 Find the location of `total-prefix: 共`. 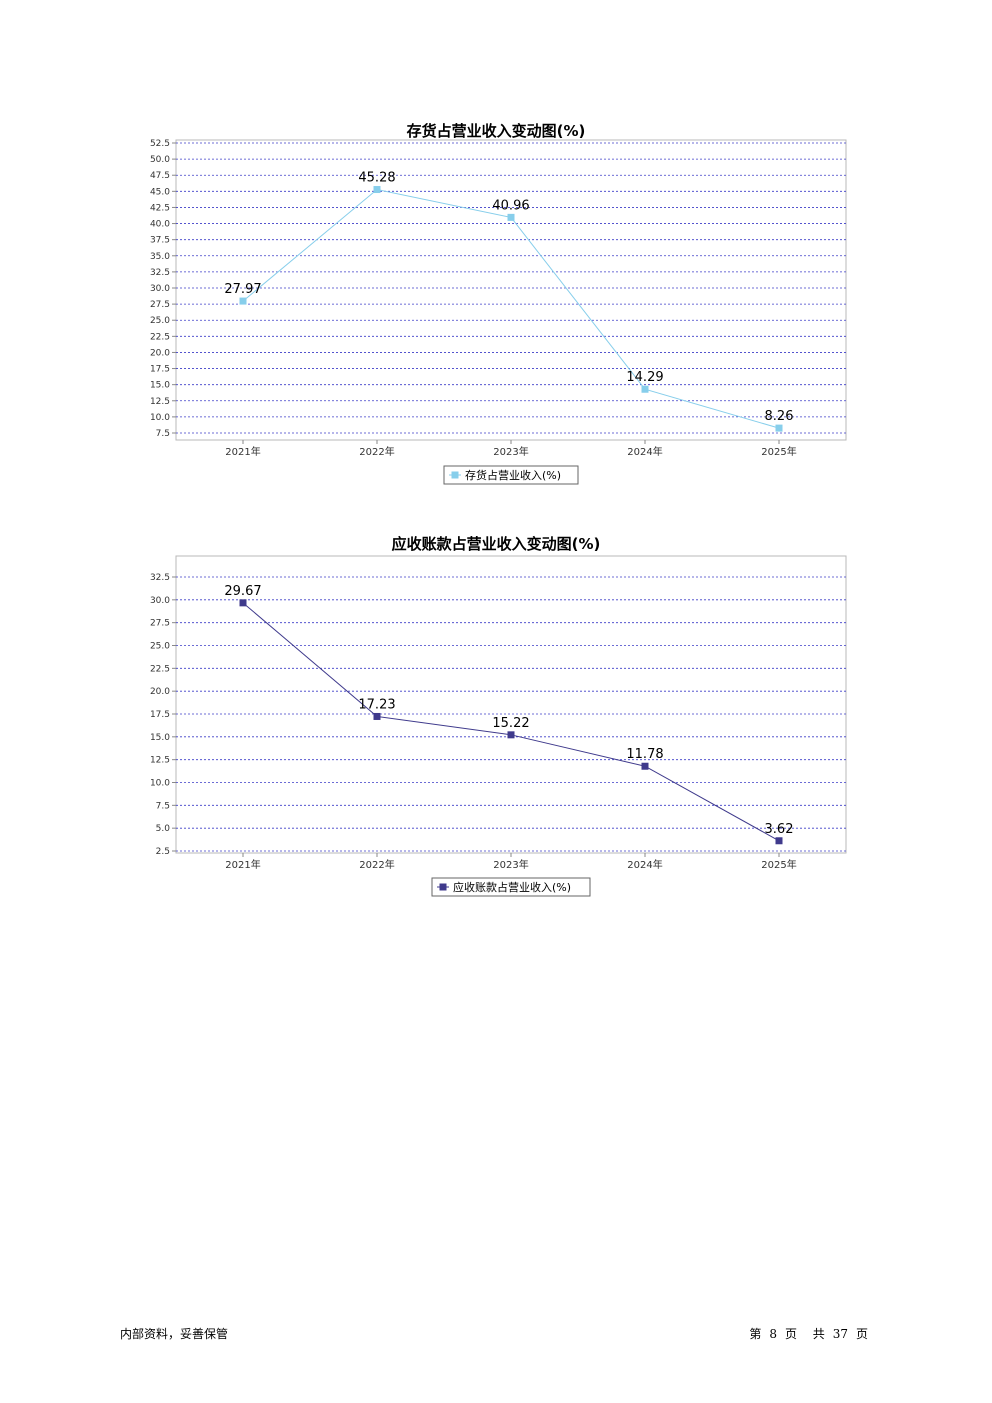

total-prefix: 共 is located at coordinates (818, 1334).